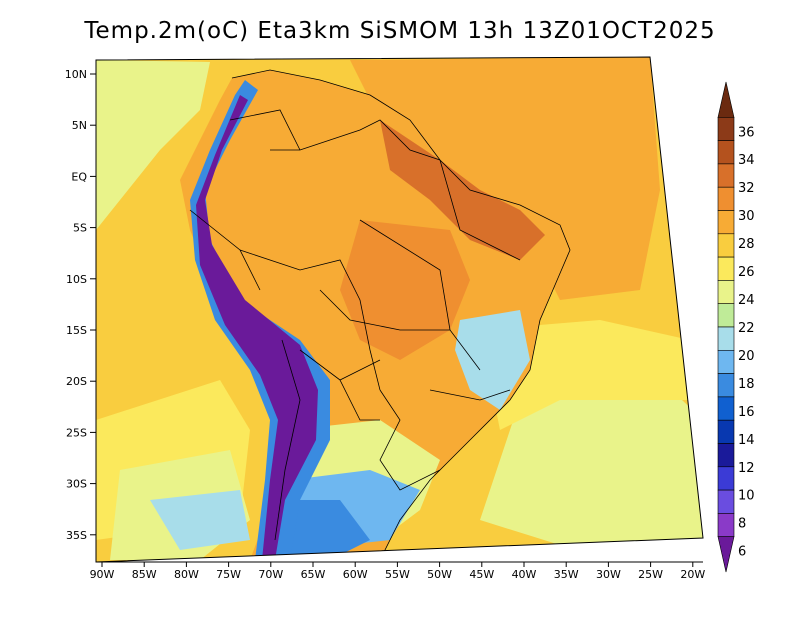 The height and width of the screenshot is (618, 800). Describe the element at coordinates (726, 99) in the screenshot. I see `colorbar-top-arrow` at that location.